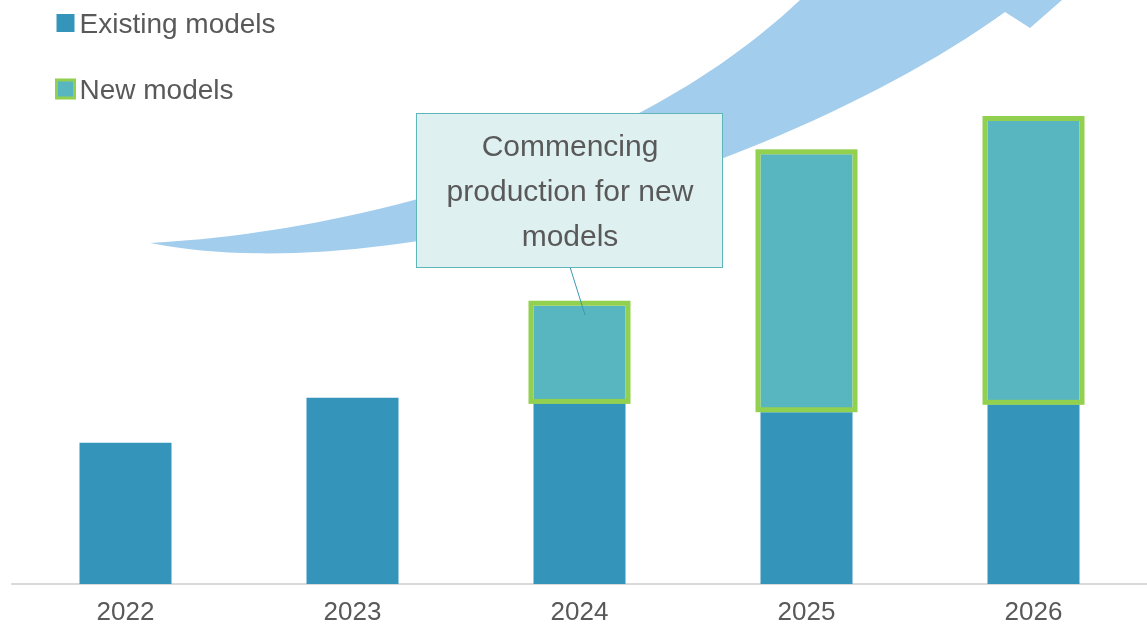  Describe the element at coordinates (125, 611) in the screenshot. I see `x-tick-label: 2022` at that location.